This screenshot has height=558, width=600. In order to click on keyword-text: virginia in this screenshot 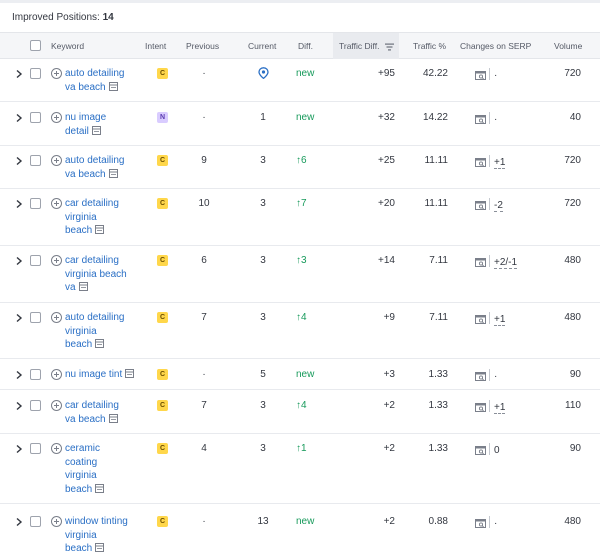, I will do `click(81, 331)`.